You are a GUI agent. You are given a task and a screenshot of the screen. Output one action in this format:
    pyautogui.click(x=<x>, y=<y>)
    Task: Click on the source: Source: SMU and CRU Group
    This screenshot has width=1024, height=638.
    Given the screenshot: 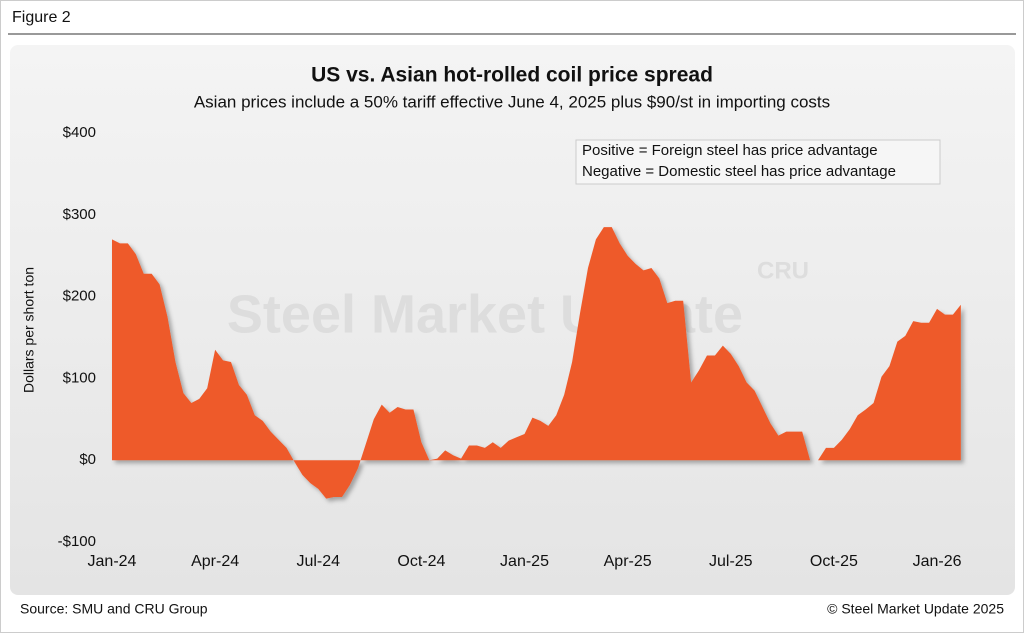 What is the action you would take?
    pyautogui.click(x=114, y=609)
    